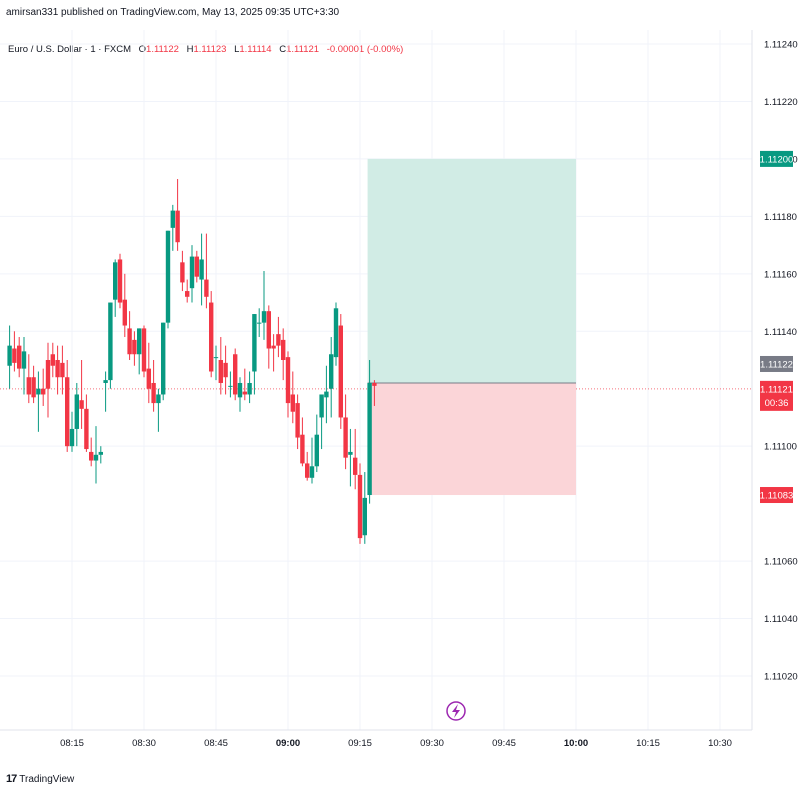 This screenshot has height=800, width=800. What do you see at coordinates (776, 363) in the screenshot?
I see `entry-badge-bg` at bounding box center [776, 363].